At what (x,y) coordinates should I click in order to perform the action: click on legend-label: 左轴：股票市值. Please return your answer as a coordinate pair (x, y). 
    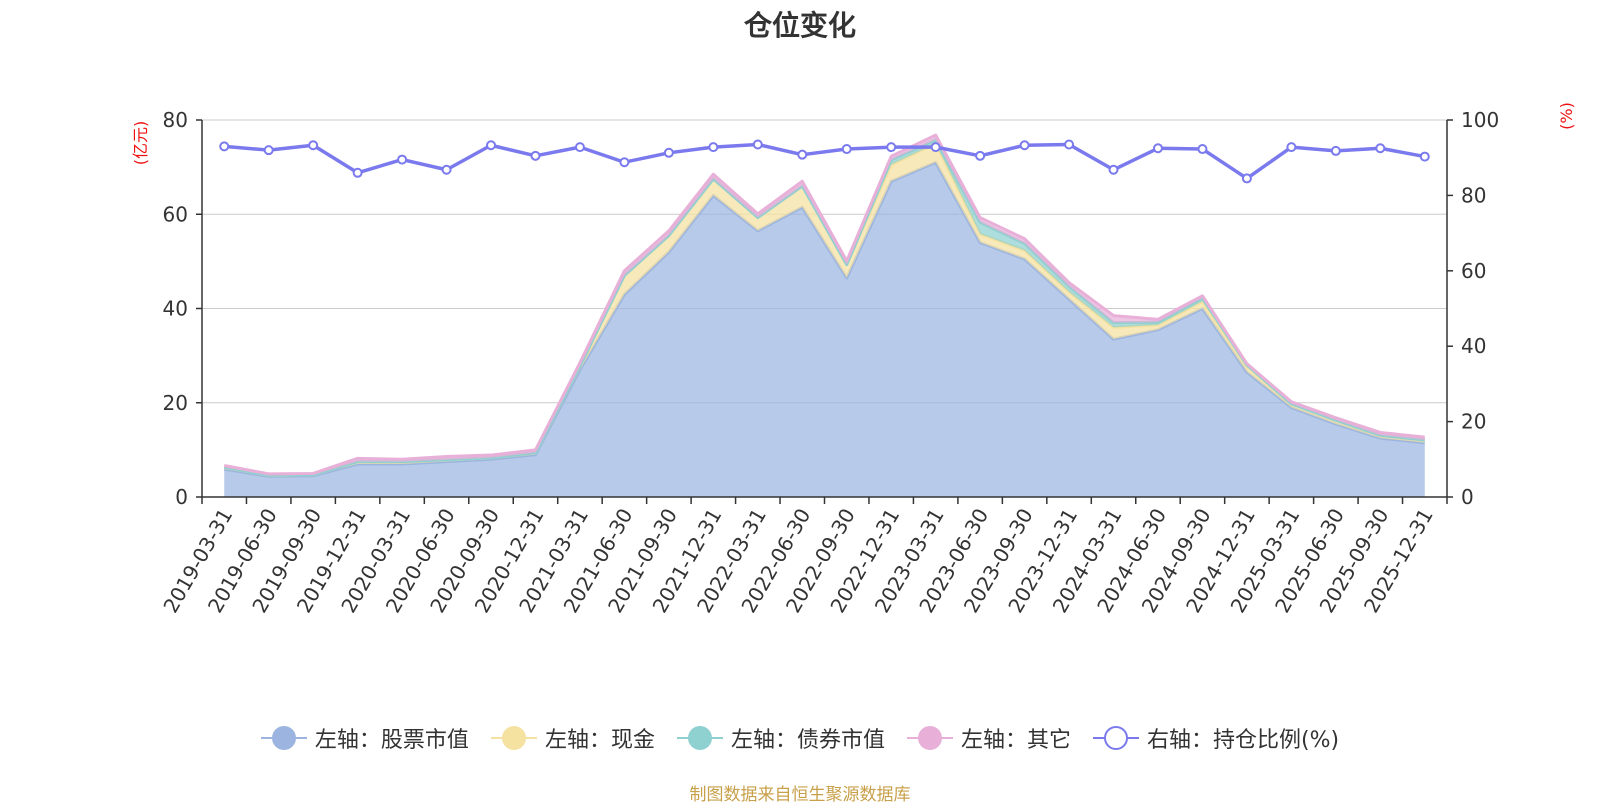
    Looking at the image, I should click on (391, 740).